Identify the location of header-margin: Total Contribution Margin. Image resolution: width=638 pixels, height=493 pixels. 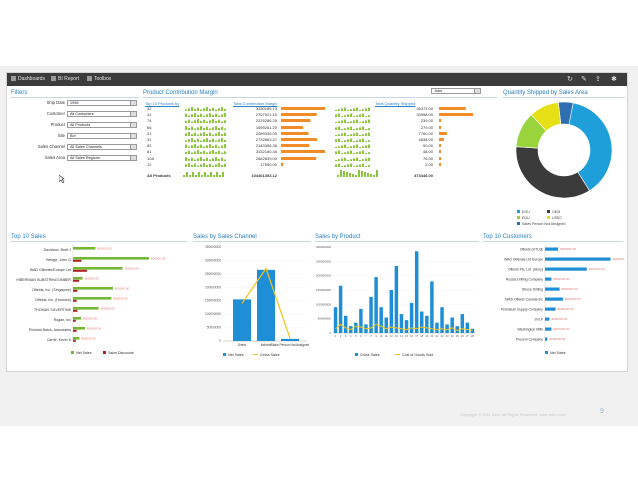
(255, 103).